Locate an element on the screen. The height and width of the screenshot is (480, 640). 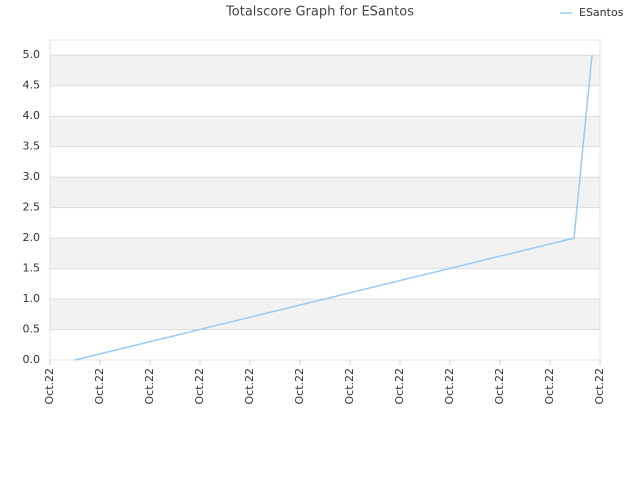
y-tick-label: 1.5 is located at coordinates (32, 268).